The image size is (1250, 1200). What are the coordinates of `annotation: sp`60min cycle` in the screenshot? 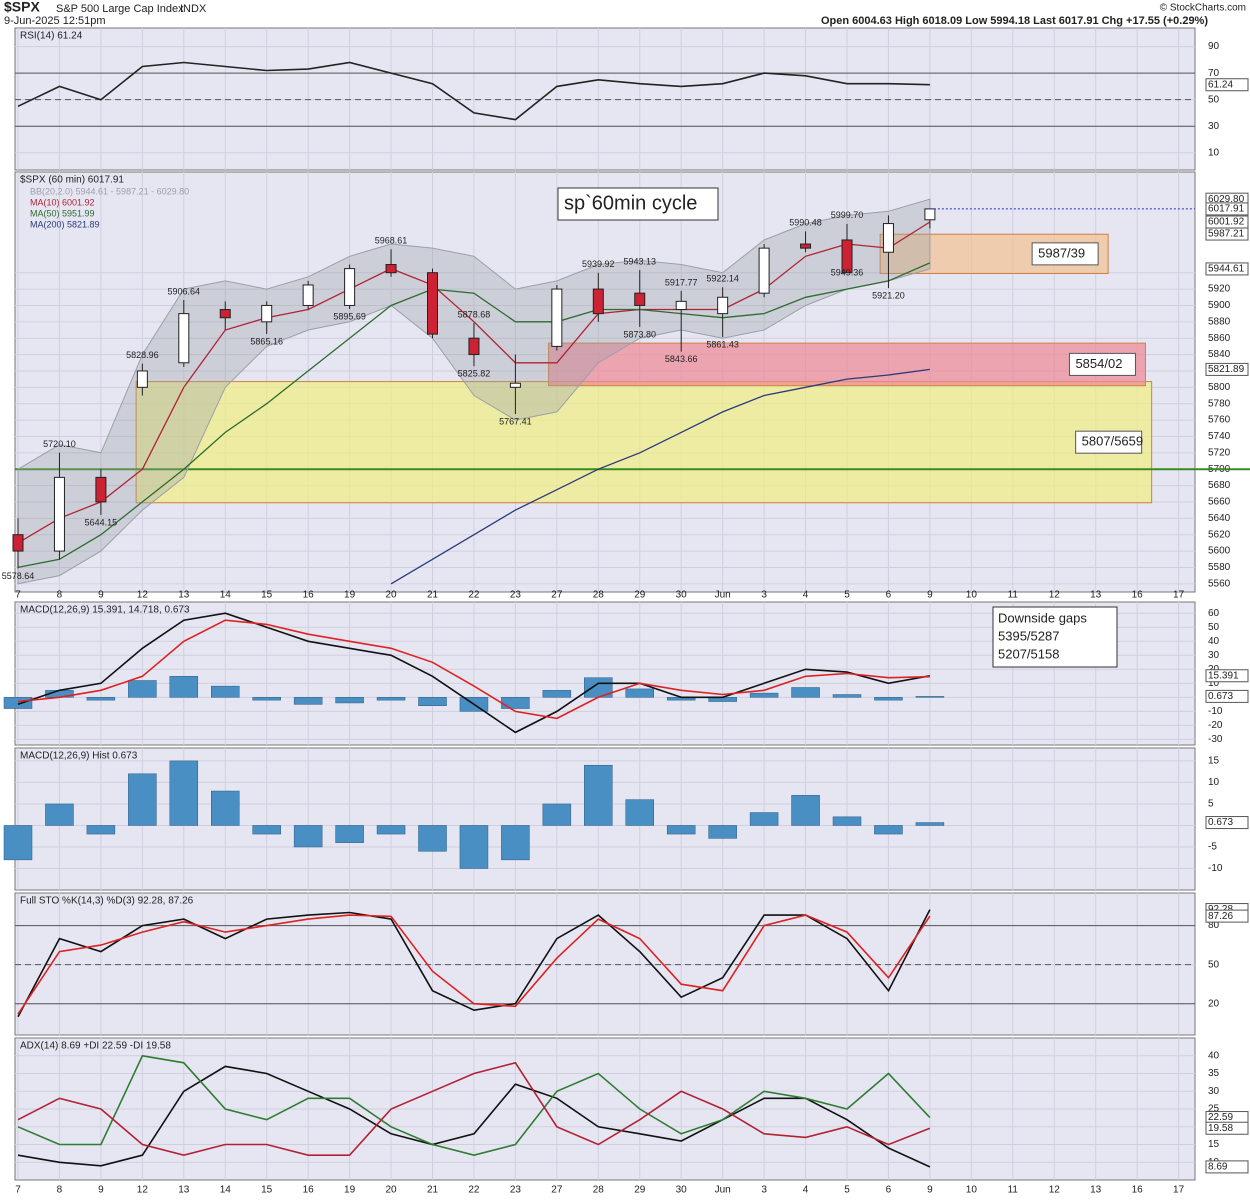 It's located at (630, 203).